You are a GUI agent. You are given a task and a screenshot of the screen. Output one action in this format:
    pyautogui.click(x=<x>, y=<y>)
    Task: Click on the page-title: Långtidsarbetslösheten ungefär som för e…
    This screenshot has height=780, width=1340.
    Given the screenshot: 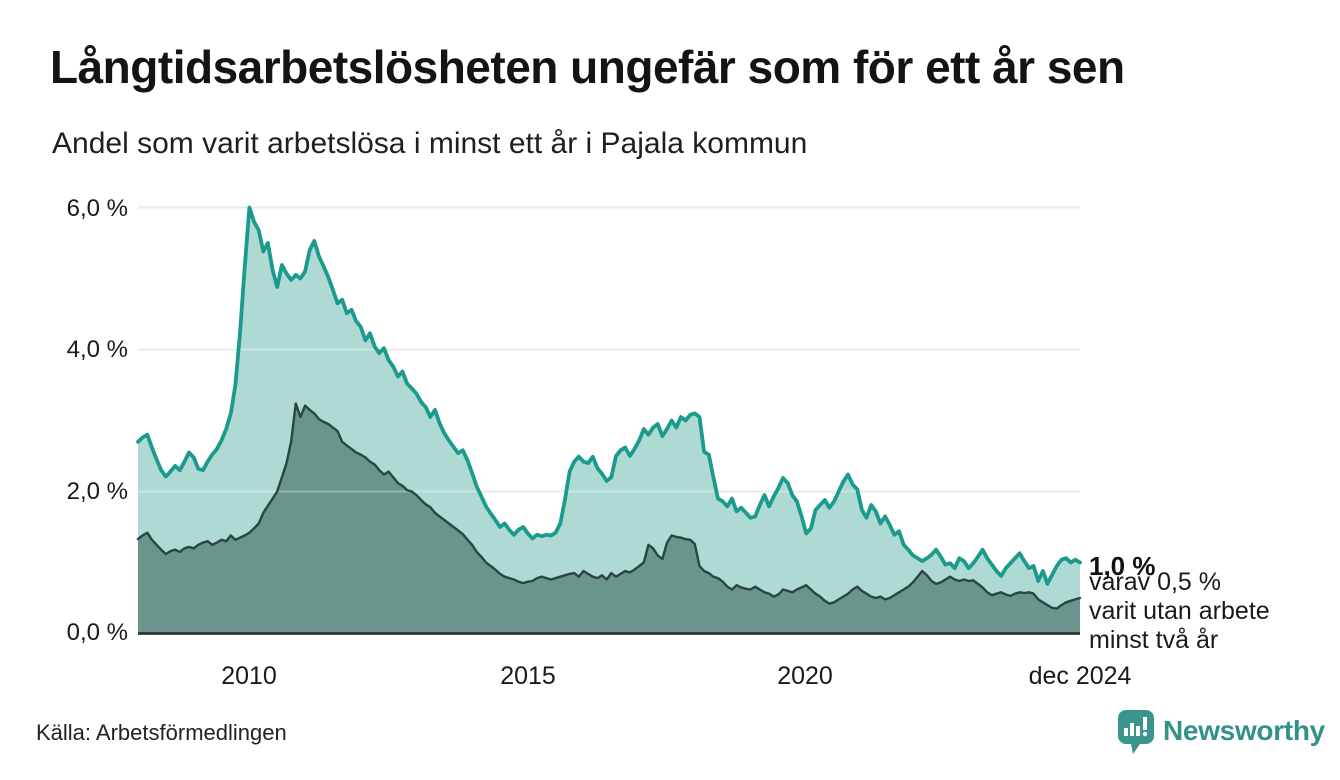 What is the action you would take?
    pyautogui.click(x=587, y=67)
    